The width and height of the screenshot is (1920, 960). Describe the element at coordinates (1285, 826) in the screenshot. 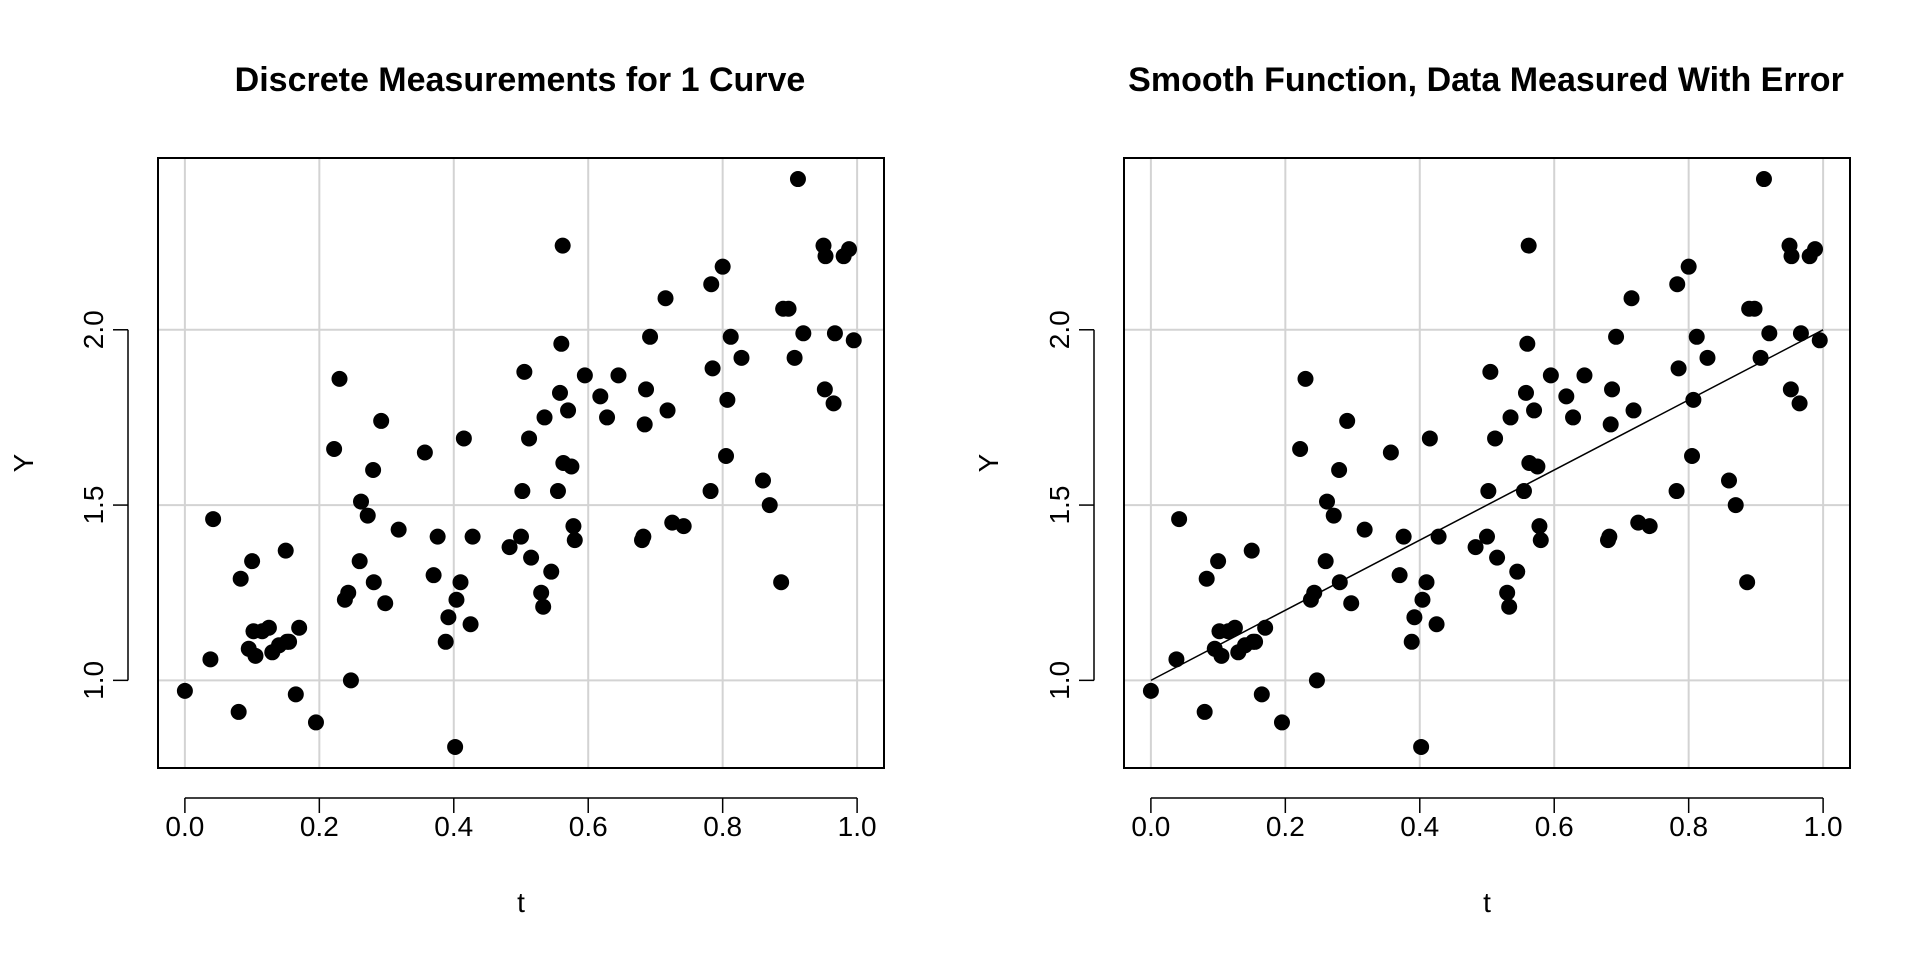

I see `chart-2-x-tick-label-1: 0.2` at that location.